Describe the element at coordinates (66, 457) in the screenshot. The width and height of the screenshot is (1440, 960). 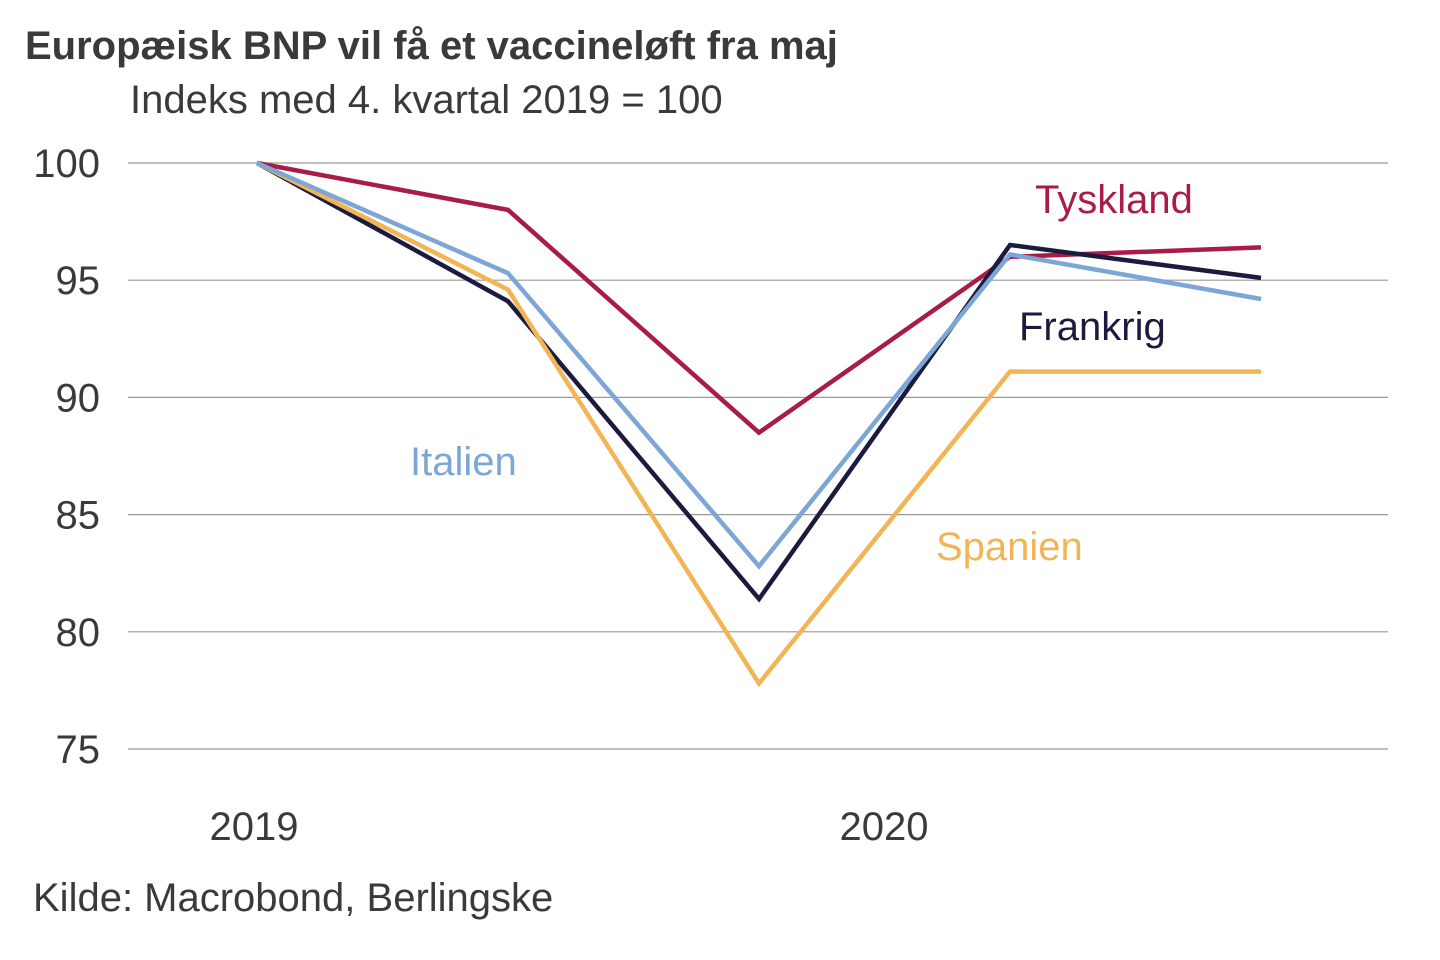
I see `y-axis-ticks: 100 95 90 85 80 75` at that location.